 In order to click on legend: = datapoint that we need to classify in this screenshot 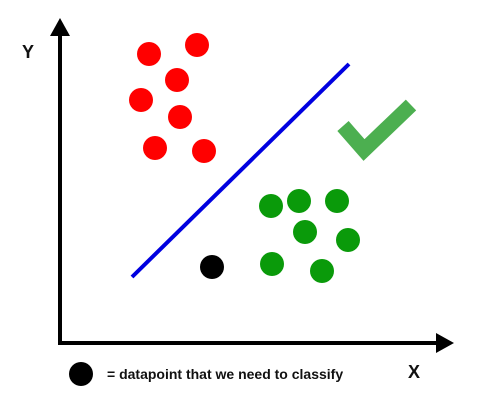, I will do `click(206, 374)`.